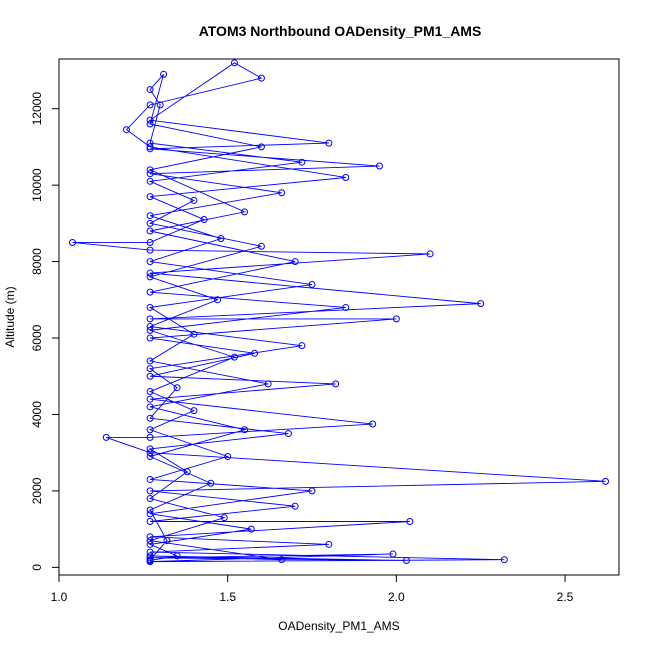 This screenshot has width=650, height=650. Describe the element at coordinates (37, 414) in the screenshot. I see `y-tick-label: 4000` at that location.